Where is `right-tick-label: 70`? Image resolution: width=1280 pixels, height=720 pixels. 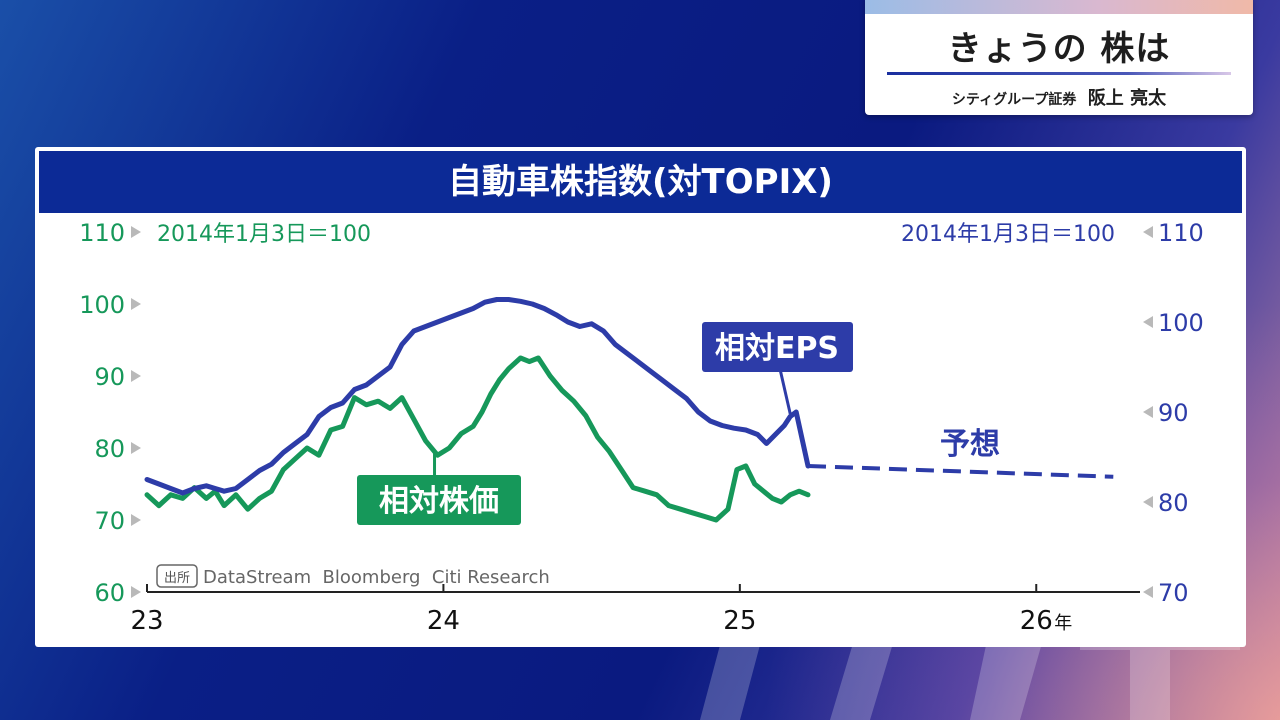 right-tick-label: 70 is located at coordinates (1173, 593).